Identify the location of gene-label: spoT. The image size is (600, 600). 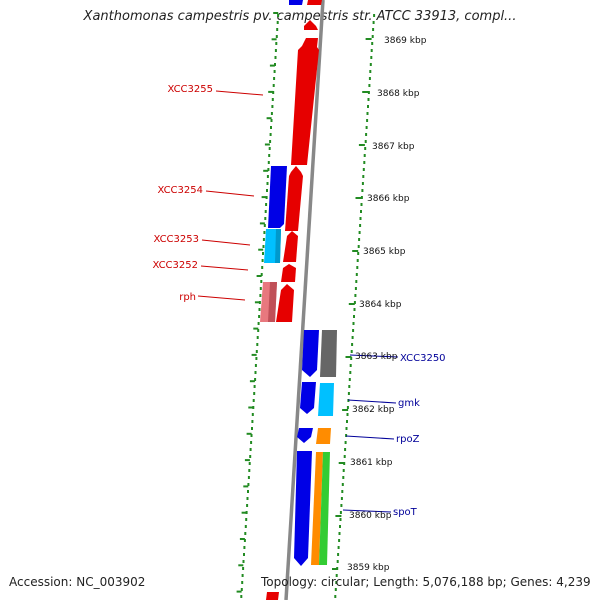
(405, 512).